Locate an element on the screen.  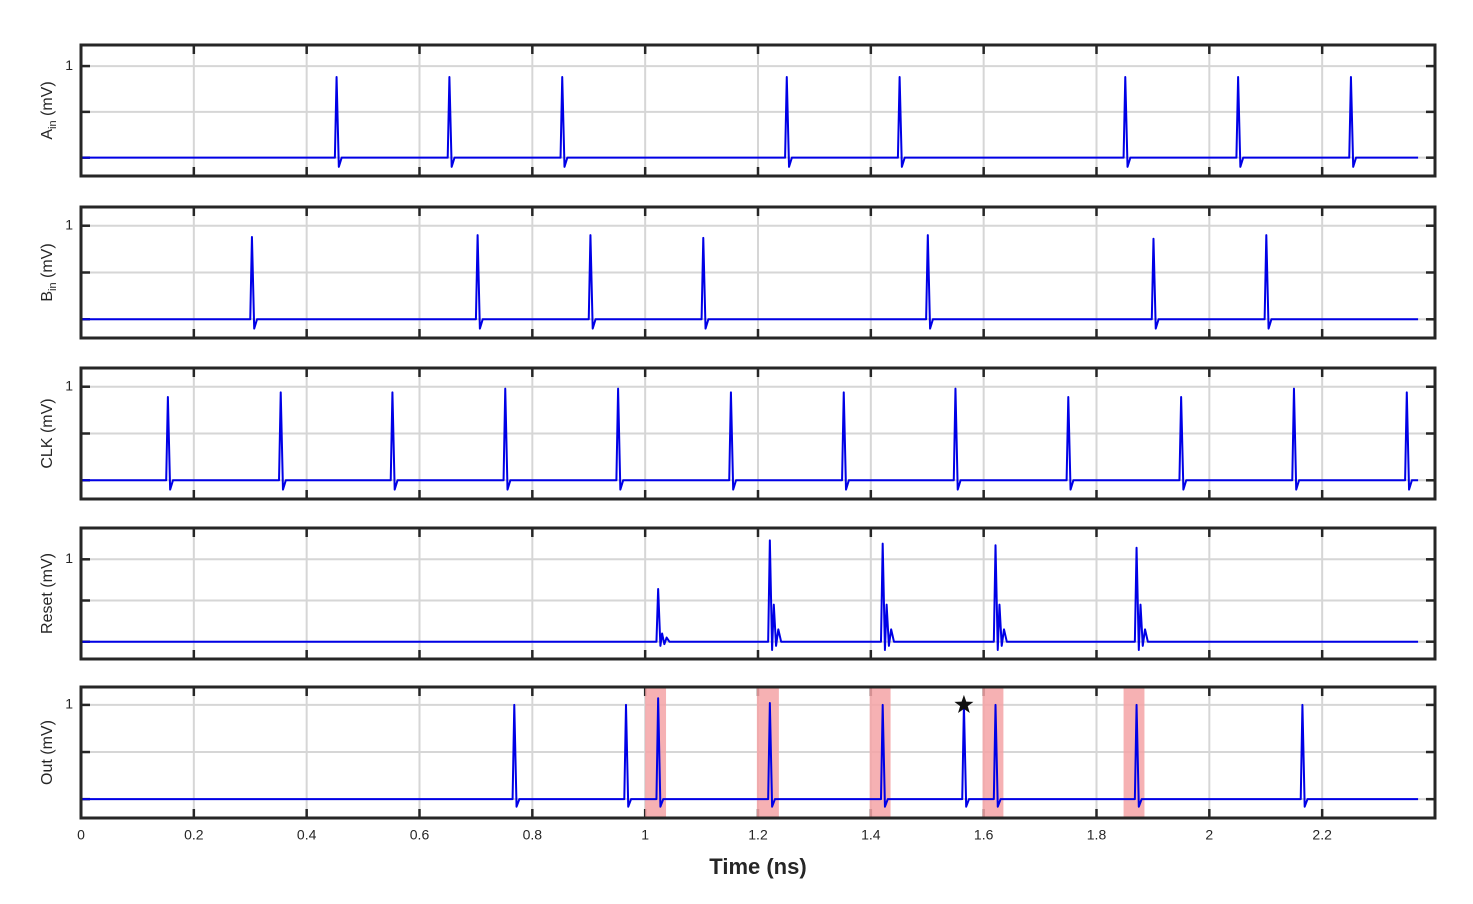
x-tick-label: 0.2 is located at coordinates (194, 835).